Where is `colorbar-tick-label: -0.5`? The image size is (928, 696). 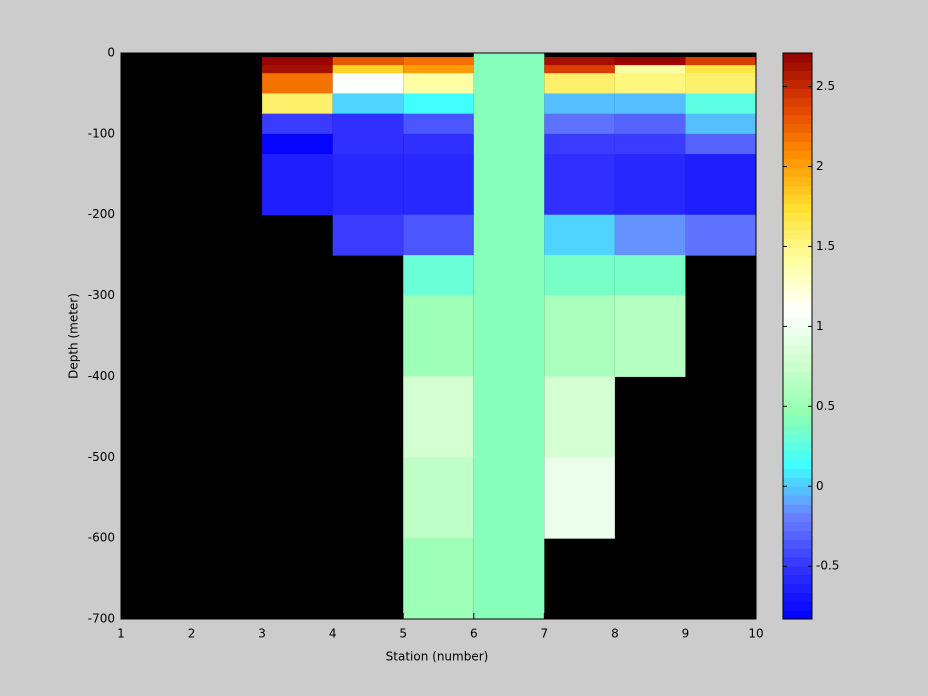
colorbar-tick-label: -0.5 is located at coordinates (827, 566).